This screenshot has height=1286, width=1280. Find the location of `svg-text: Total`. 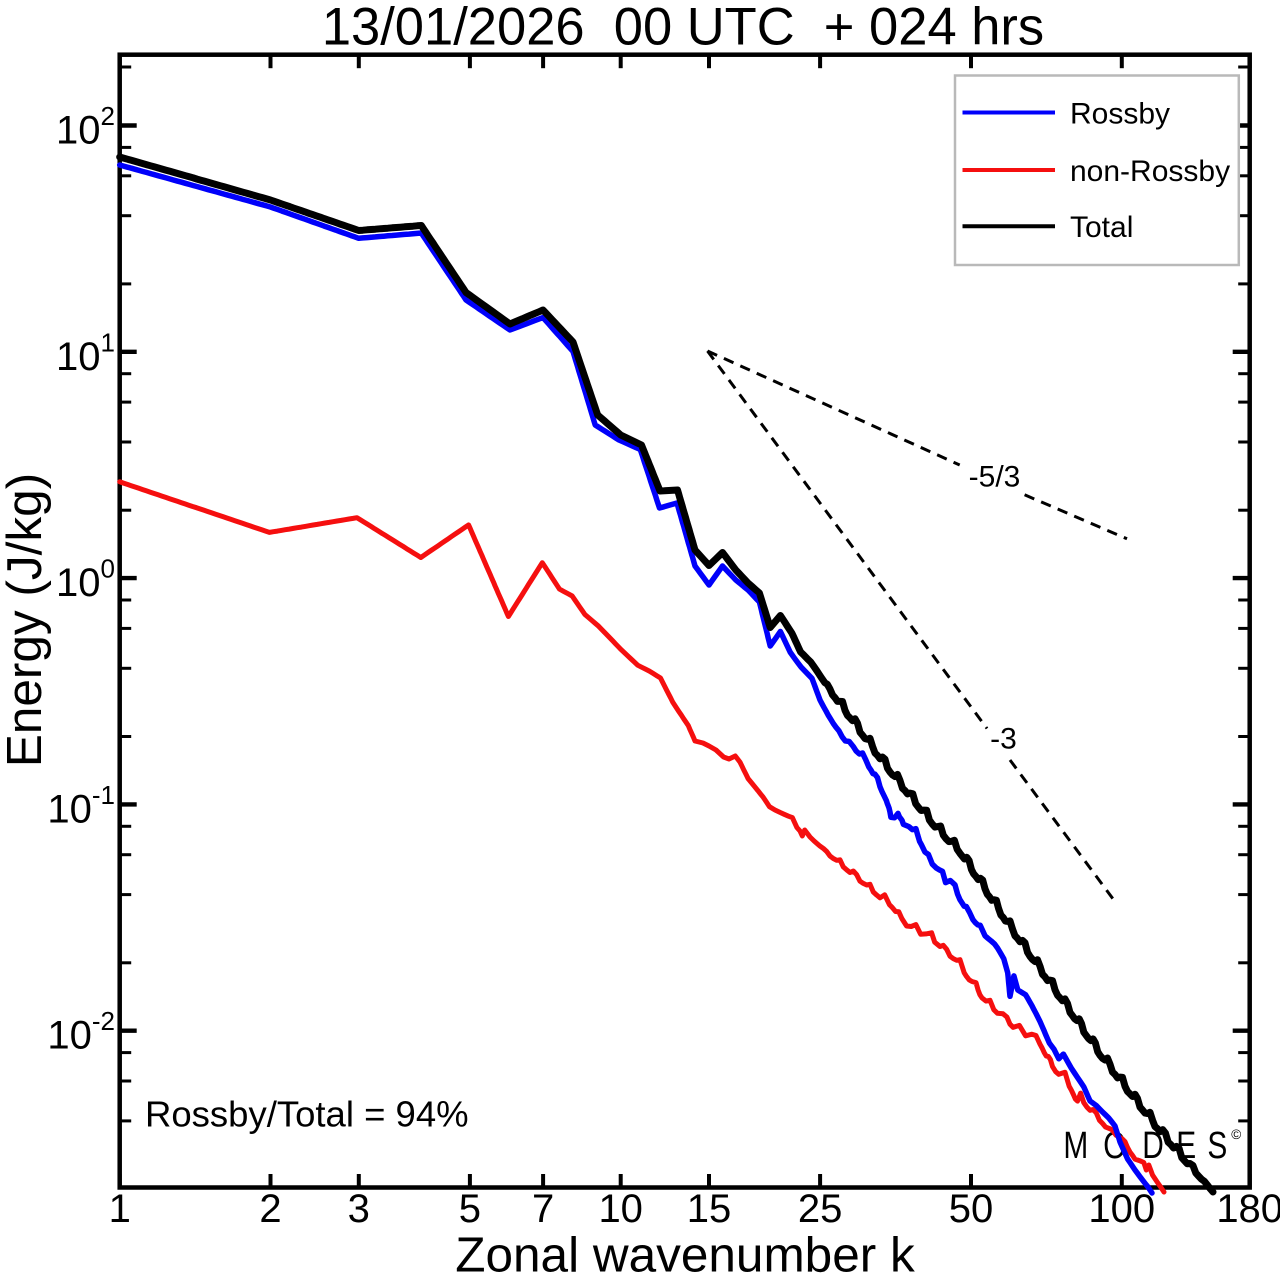

svg-text: Total is located at coordinates (1101, 227).